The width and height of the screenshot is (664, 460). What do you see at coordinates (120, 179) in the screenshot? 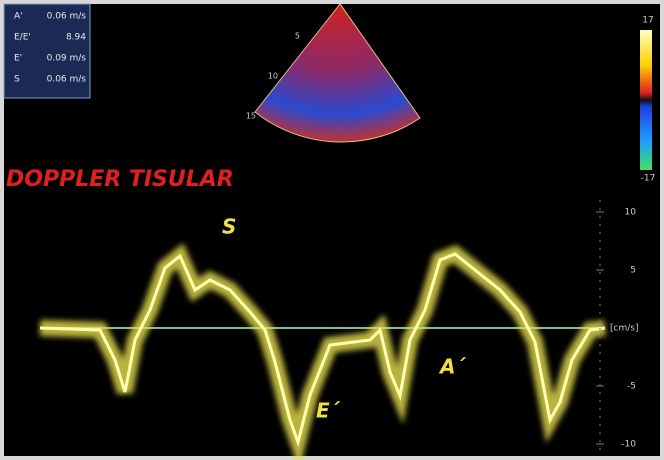
I see `title: DOPPLER TISULAR` at bounding box center [120, 179].